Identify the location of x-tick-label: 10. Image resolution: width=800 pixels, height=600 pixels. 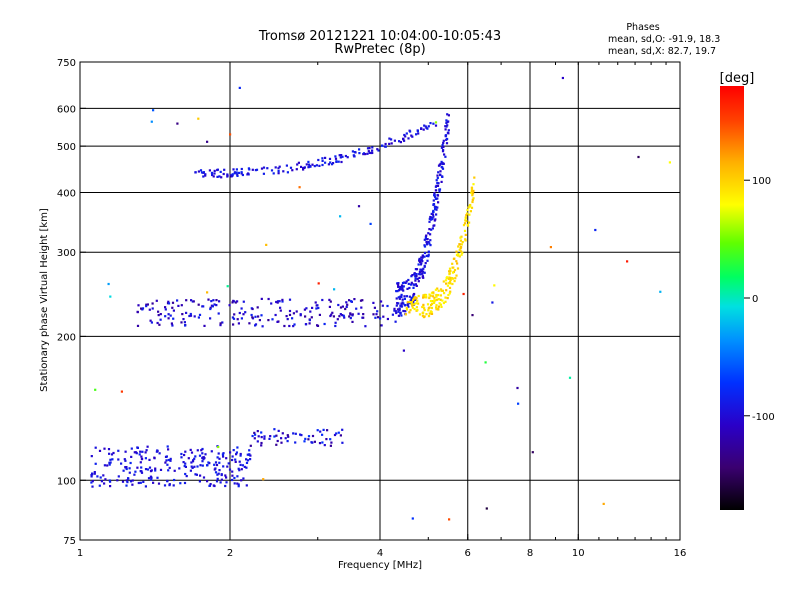
(578, 553).